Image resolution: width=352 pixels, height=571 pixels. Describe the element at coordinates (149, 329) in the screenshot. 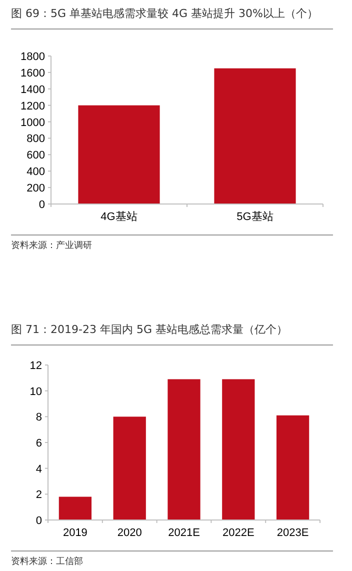

I see `chart-title: 图 71：2019-23 年国内 5G 基站电感总需求量（亿个）` at that location.